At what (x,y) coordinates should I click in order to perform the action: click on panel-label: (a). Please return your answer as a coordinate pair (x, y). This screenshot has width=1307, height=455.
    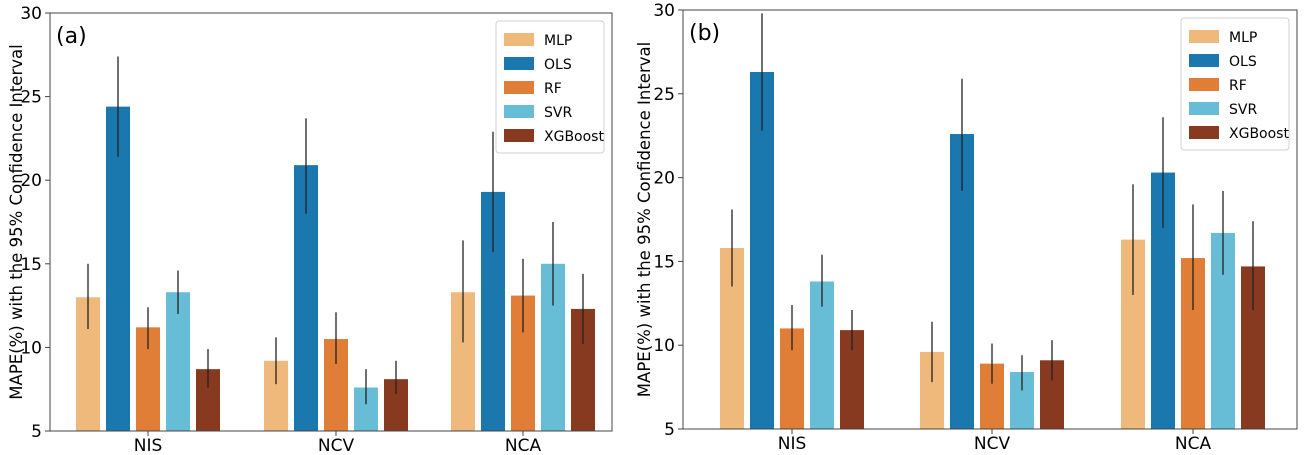
    Looking at the image, I should click on (71, 36).